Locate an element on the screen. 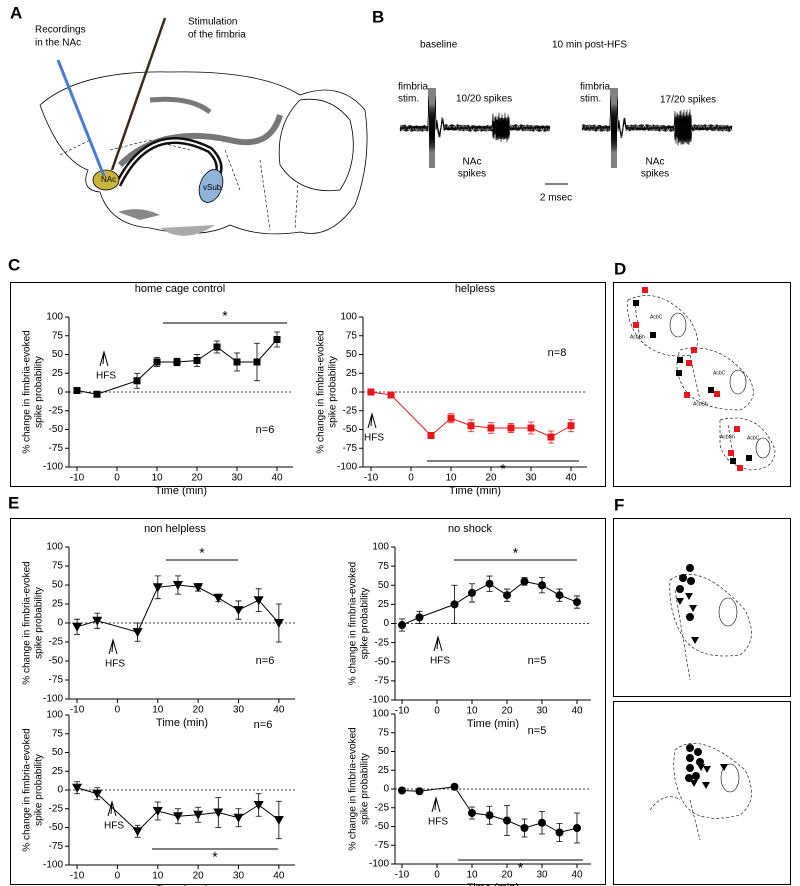 This screenshot has height=886, width=800. annotation: spikes is located at coordinates (655, 174).